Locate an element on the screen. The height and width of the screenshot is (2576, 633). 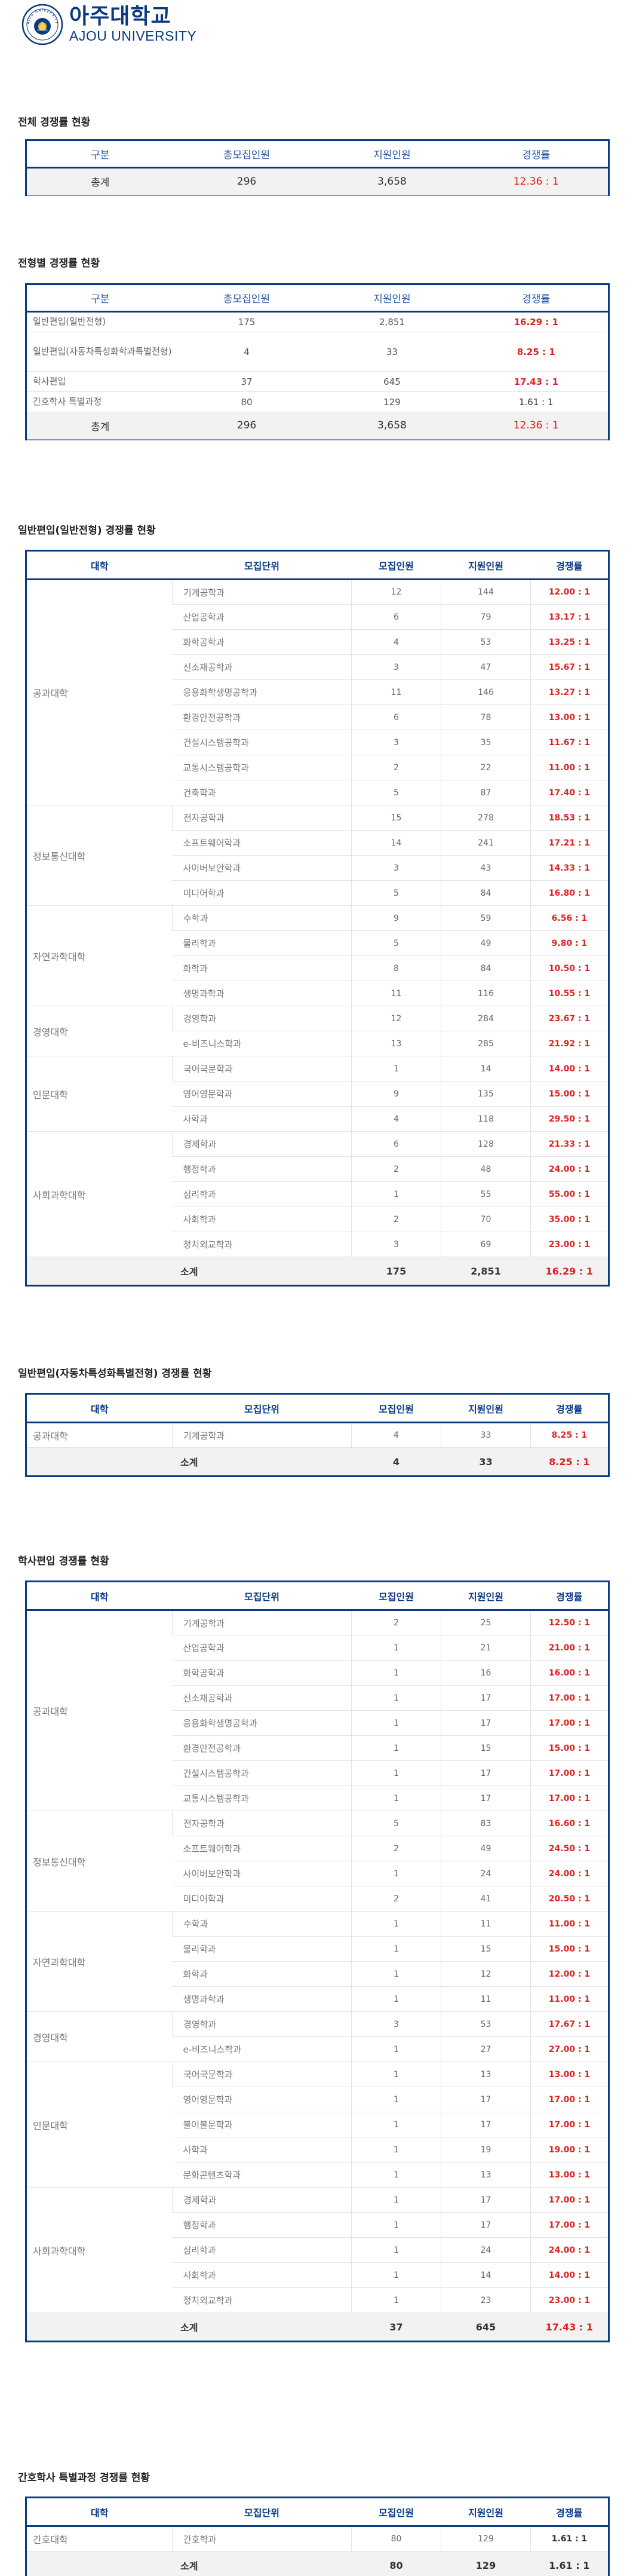
table-row: 생명과학과 1 11 11.00 : 1 is located at coordinates (317, 1999).